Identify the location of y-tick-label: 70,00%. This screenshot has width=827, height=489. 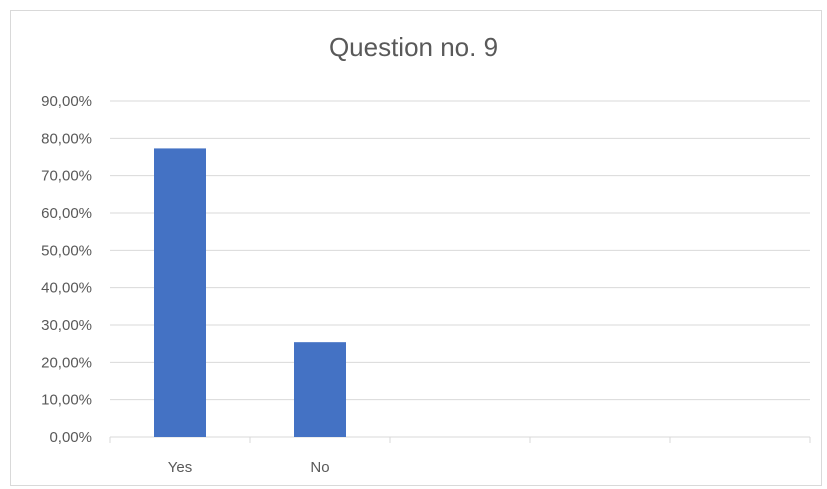
(66, 176).